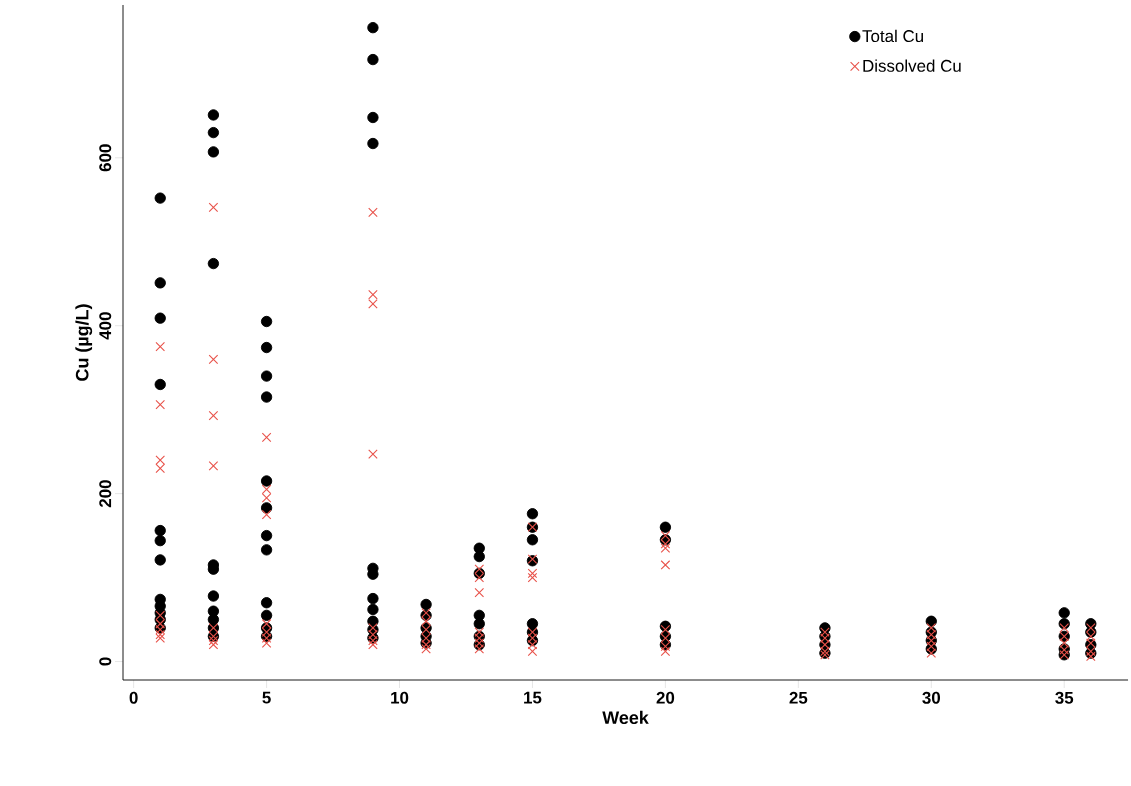 Image resolution: width=1131 pixels, height=786 pixels. What do you see at coordinates (931, 697) in the screenshot?
I see `x-tick-label: 30` at bounding box center [931, 697].